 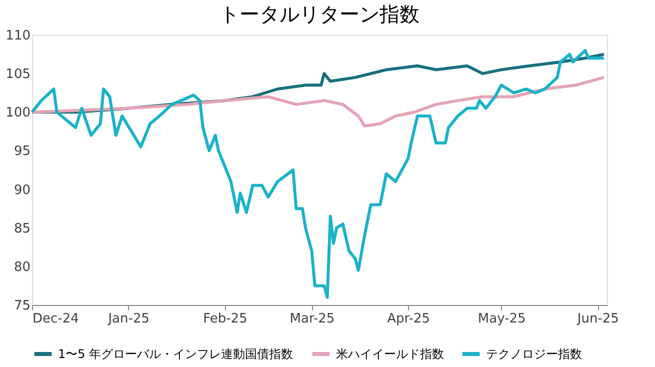 I want to click on y-tick-label: 85, so click(x=22, y=228).